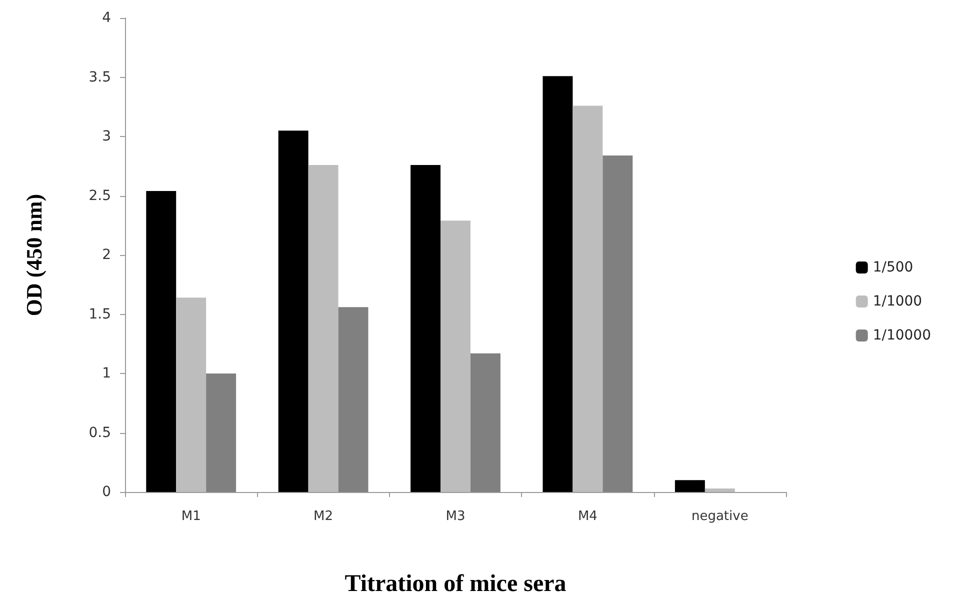 The width and height of the screenshot is (956, 603). I want to click on y-tick-label: 2.5, so click(99, 196).